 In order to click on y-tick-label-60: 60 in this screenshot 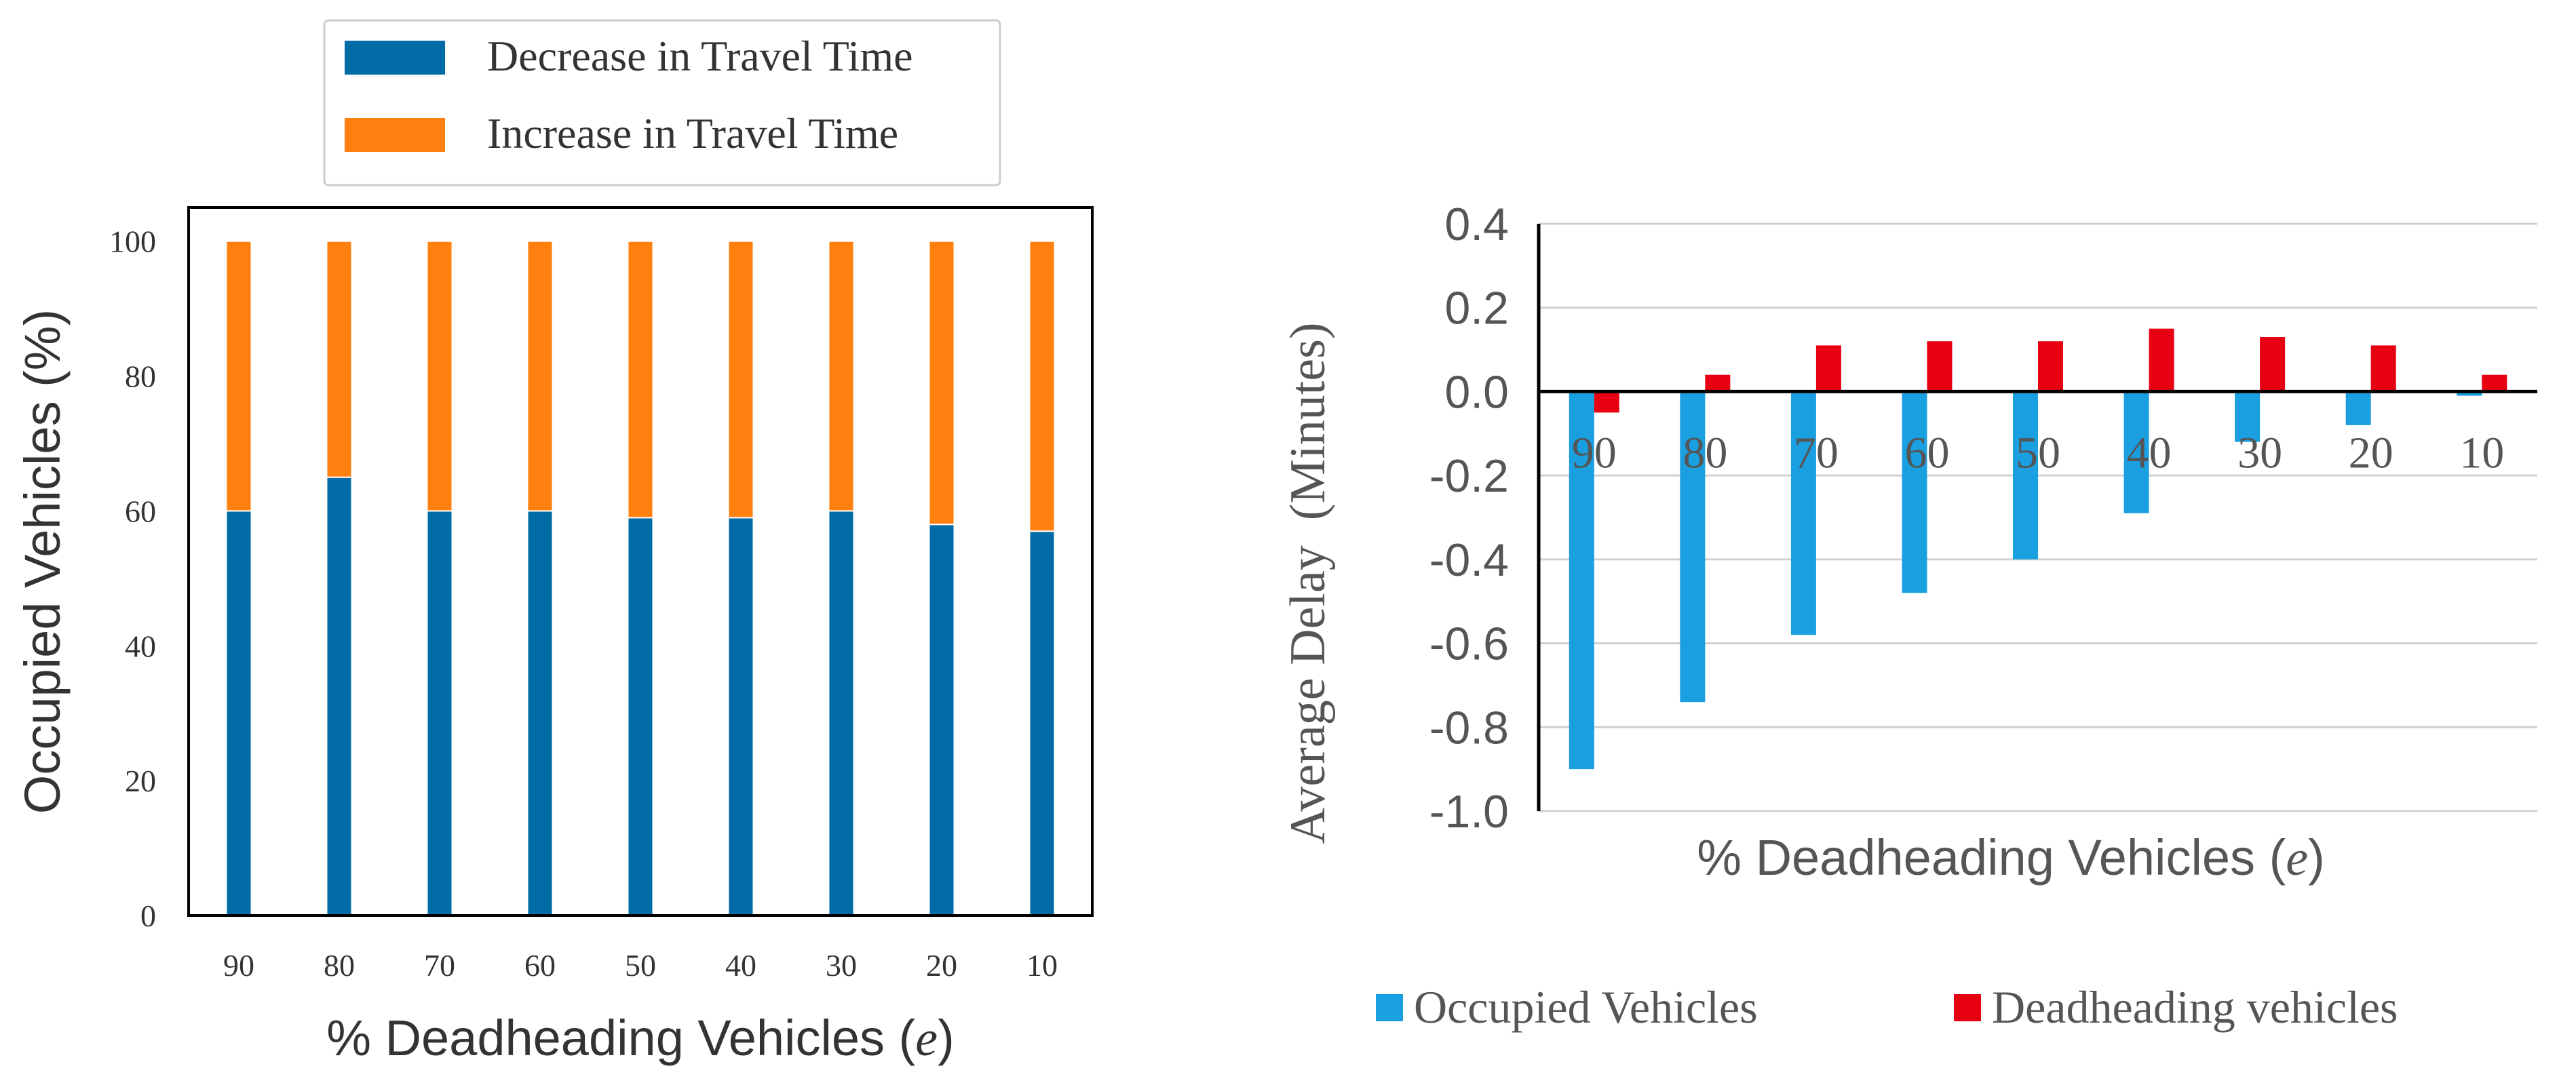, I will do `click(140, 511)`.